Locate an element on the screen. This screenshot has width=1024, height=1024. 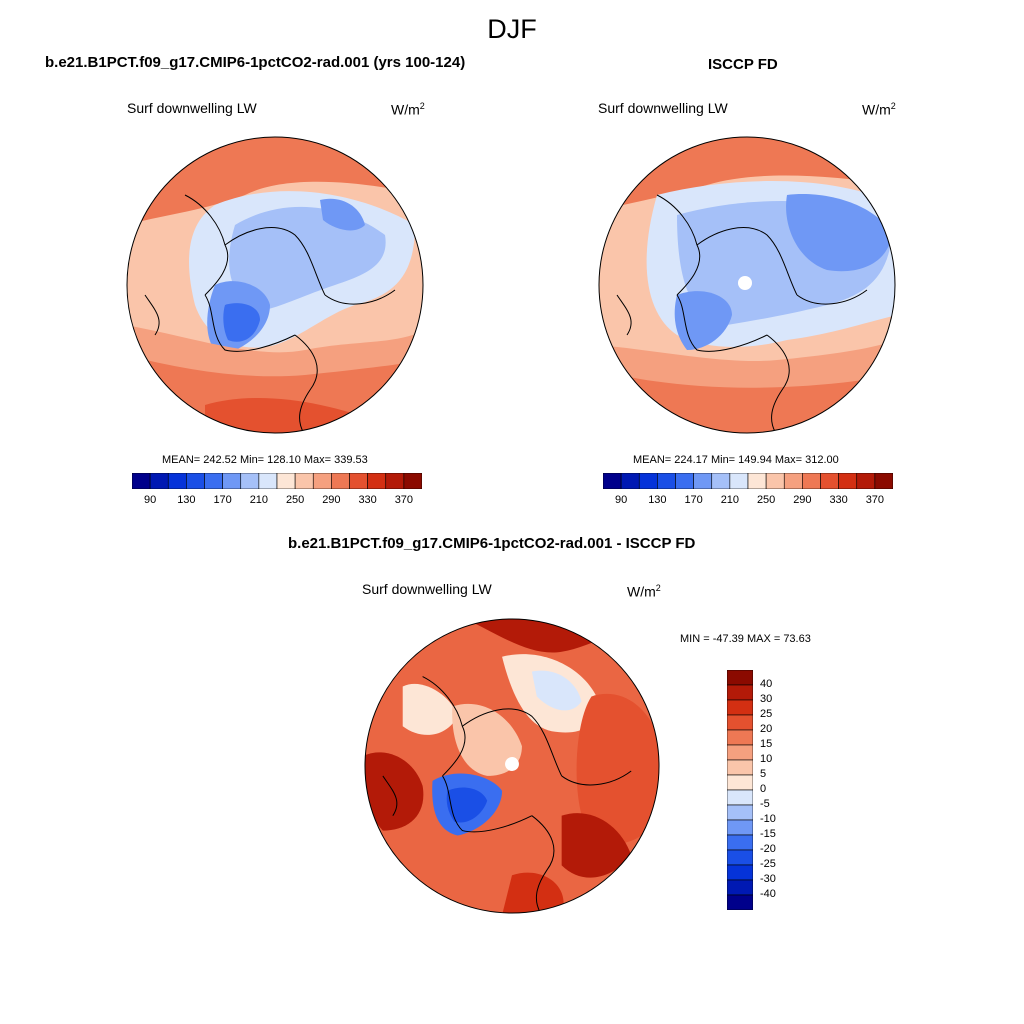
panel-3-colorbar is located at coordinates (740, 790).